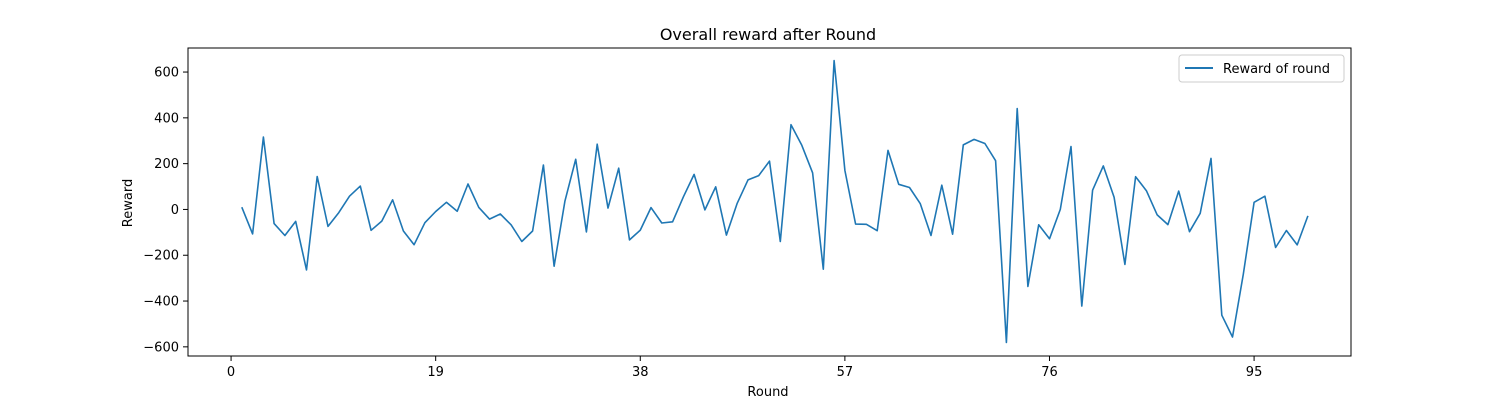 The width and height of the screenshot is (1500, 400). I want to click on x-axis-label: Round, so click(767, 392).